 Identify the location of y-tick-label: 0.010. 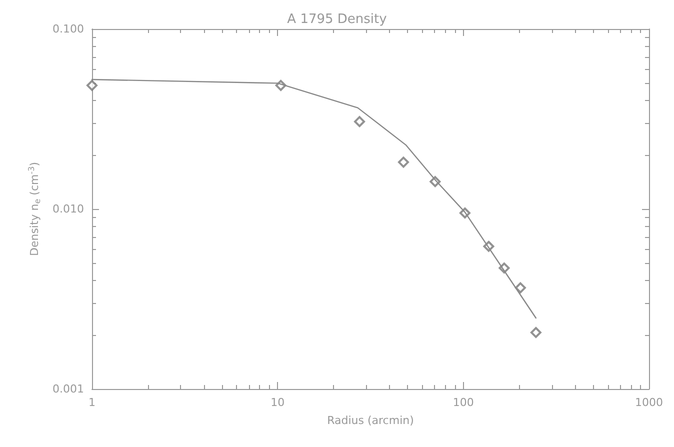
(68, 209).